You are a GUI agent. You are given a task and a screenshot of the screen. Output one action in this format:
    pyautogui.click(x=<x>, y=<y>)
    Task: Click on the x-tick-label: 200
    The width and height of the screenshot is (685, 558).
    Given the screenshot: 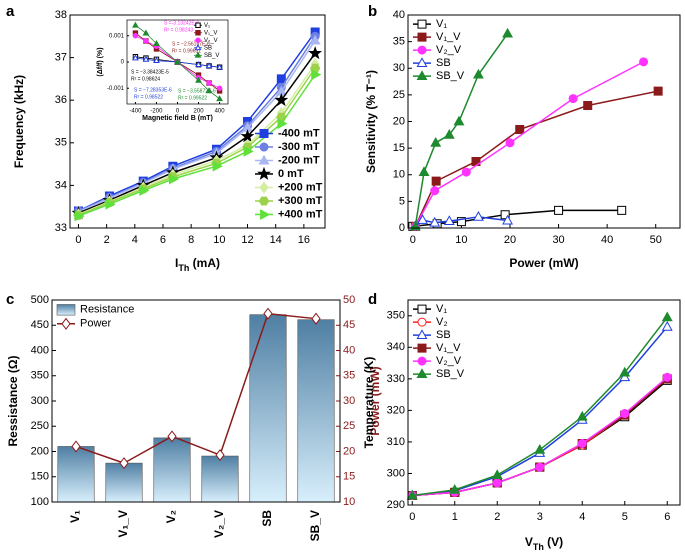 What is the action you would take?
    pyautogui.click(x=199, y=112)
    